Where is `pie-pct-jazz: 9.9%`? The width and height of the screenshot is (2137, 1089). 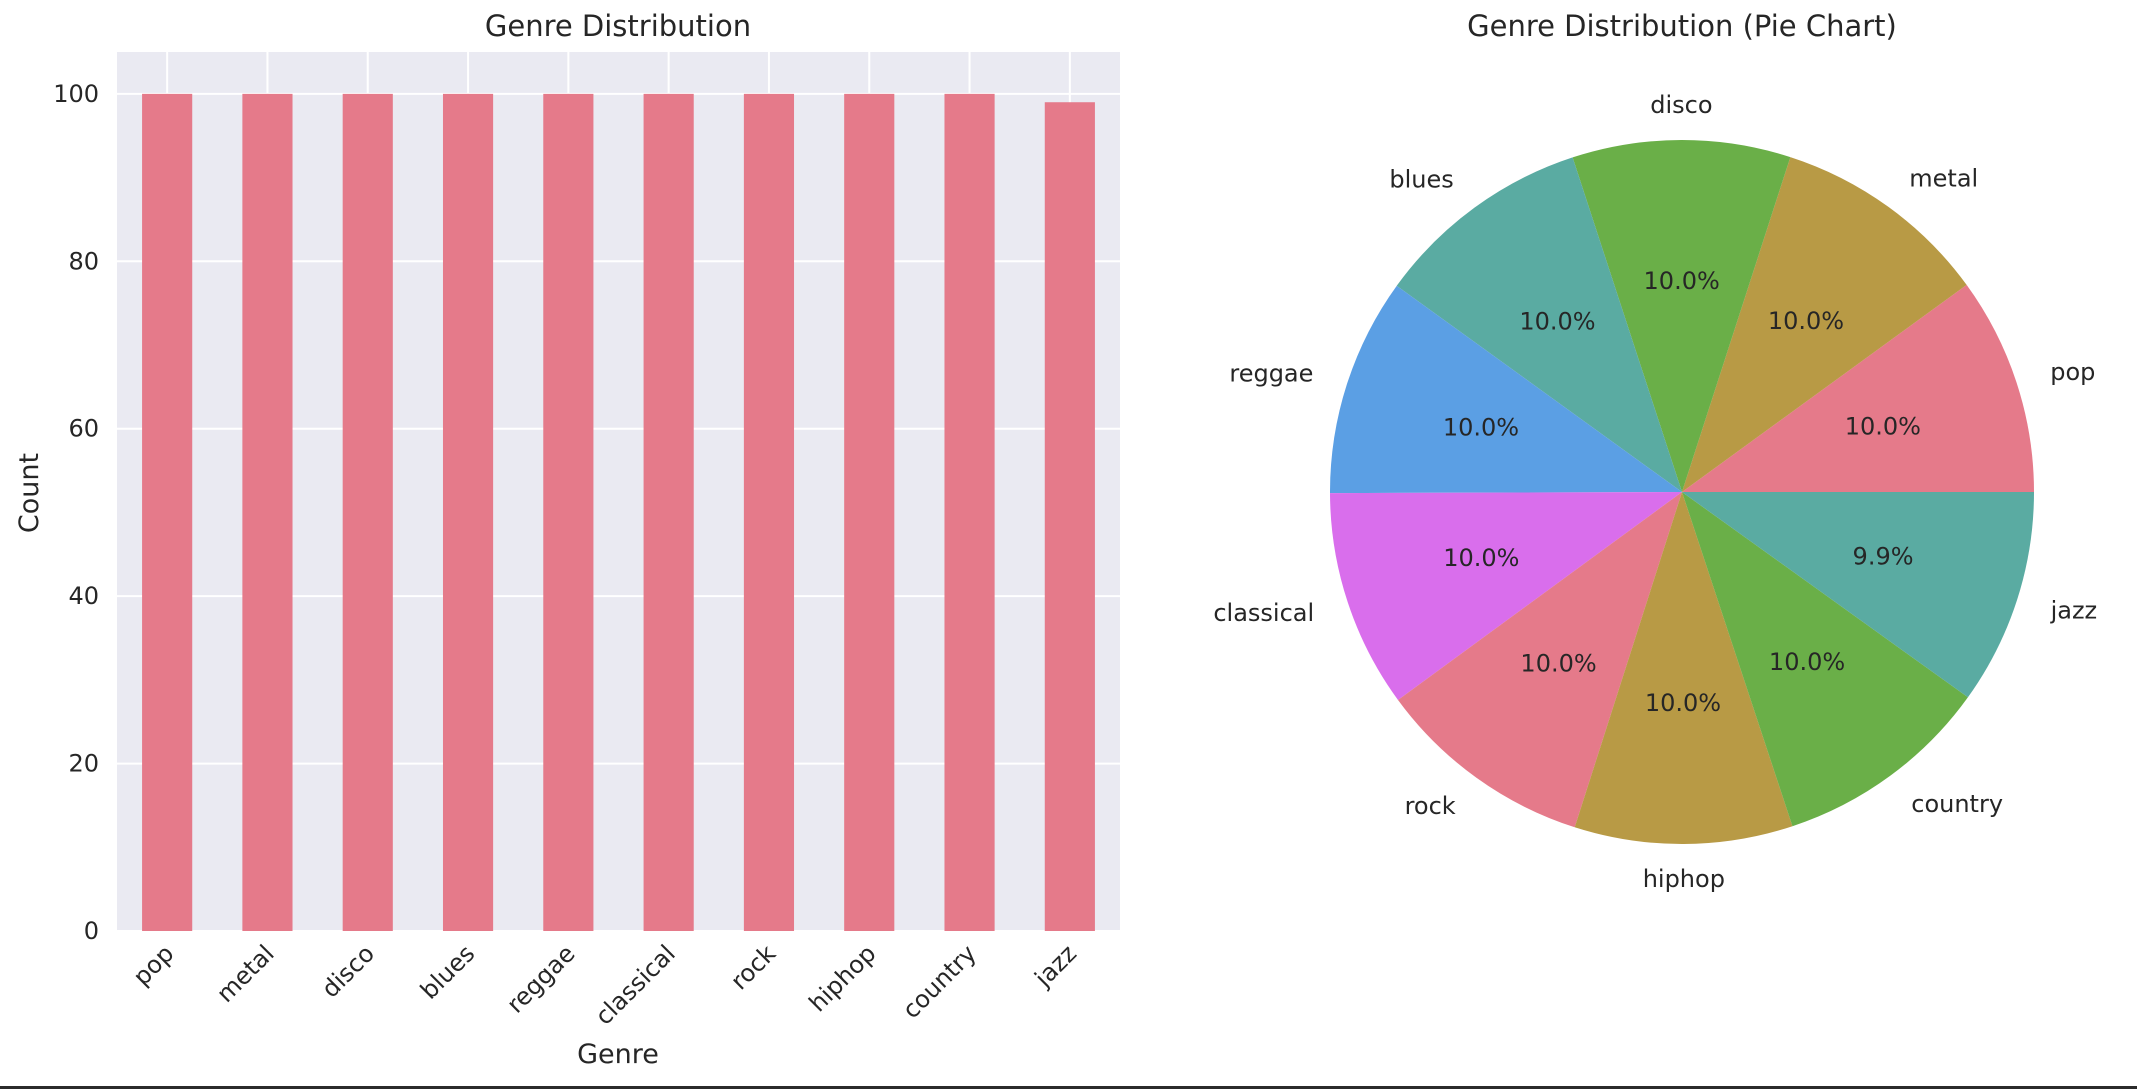 pie-pct-jazz: 9.9% is located at coordinates (1883, 557).